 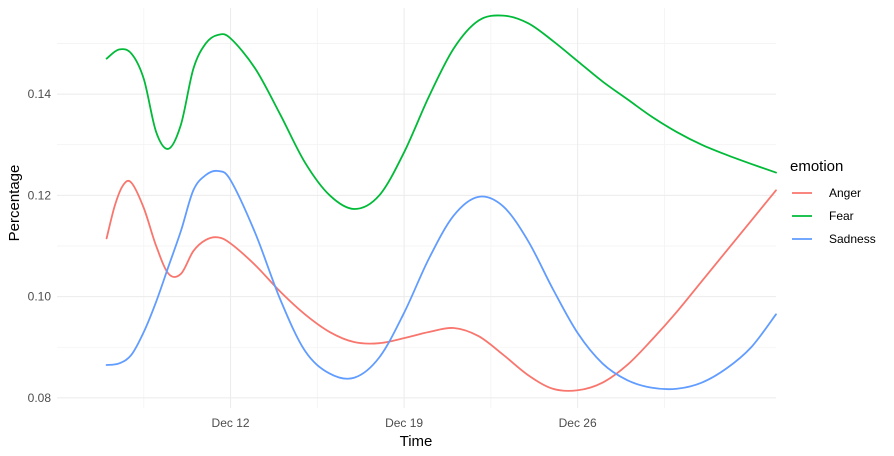 I want to click on x-tick-label: Dec 12, so click(x=231, y=423).